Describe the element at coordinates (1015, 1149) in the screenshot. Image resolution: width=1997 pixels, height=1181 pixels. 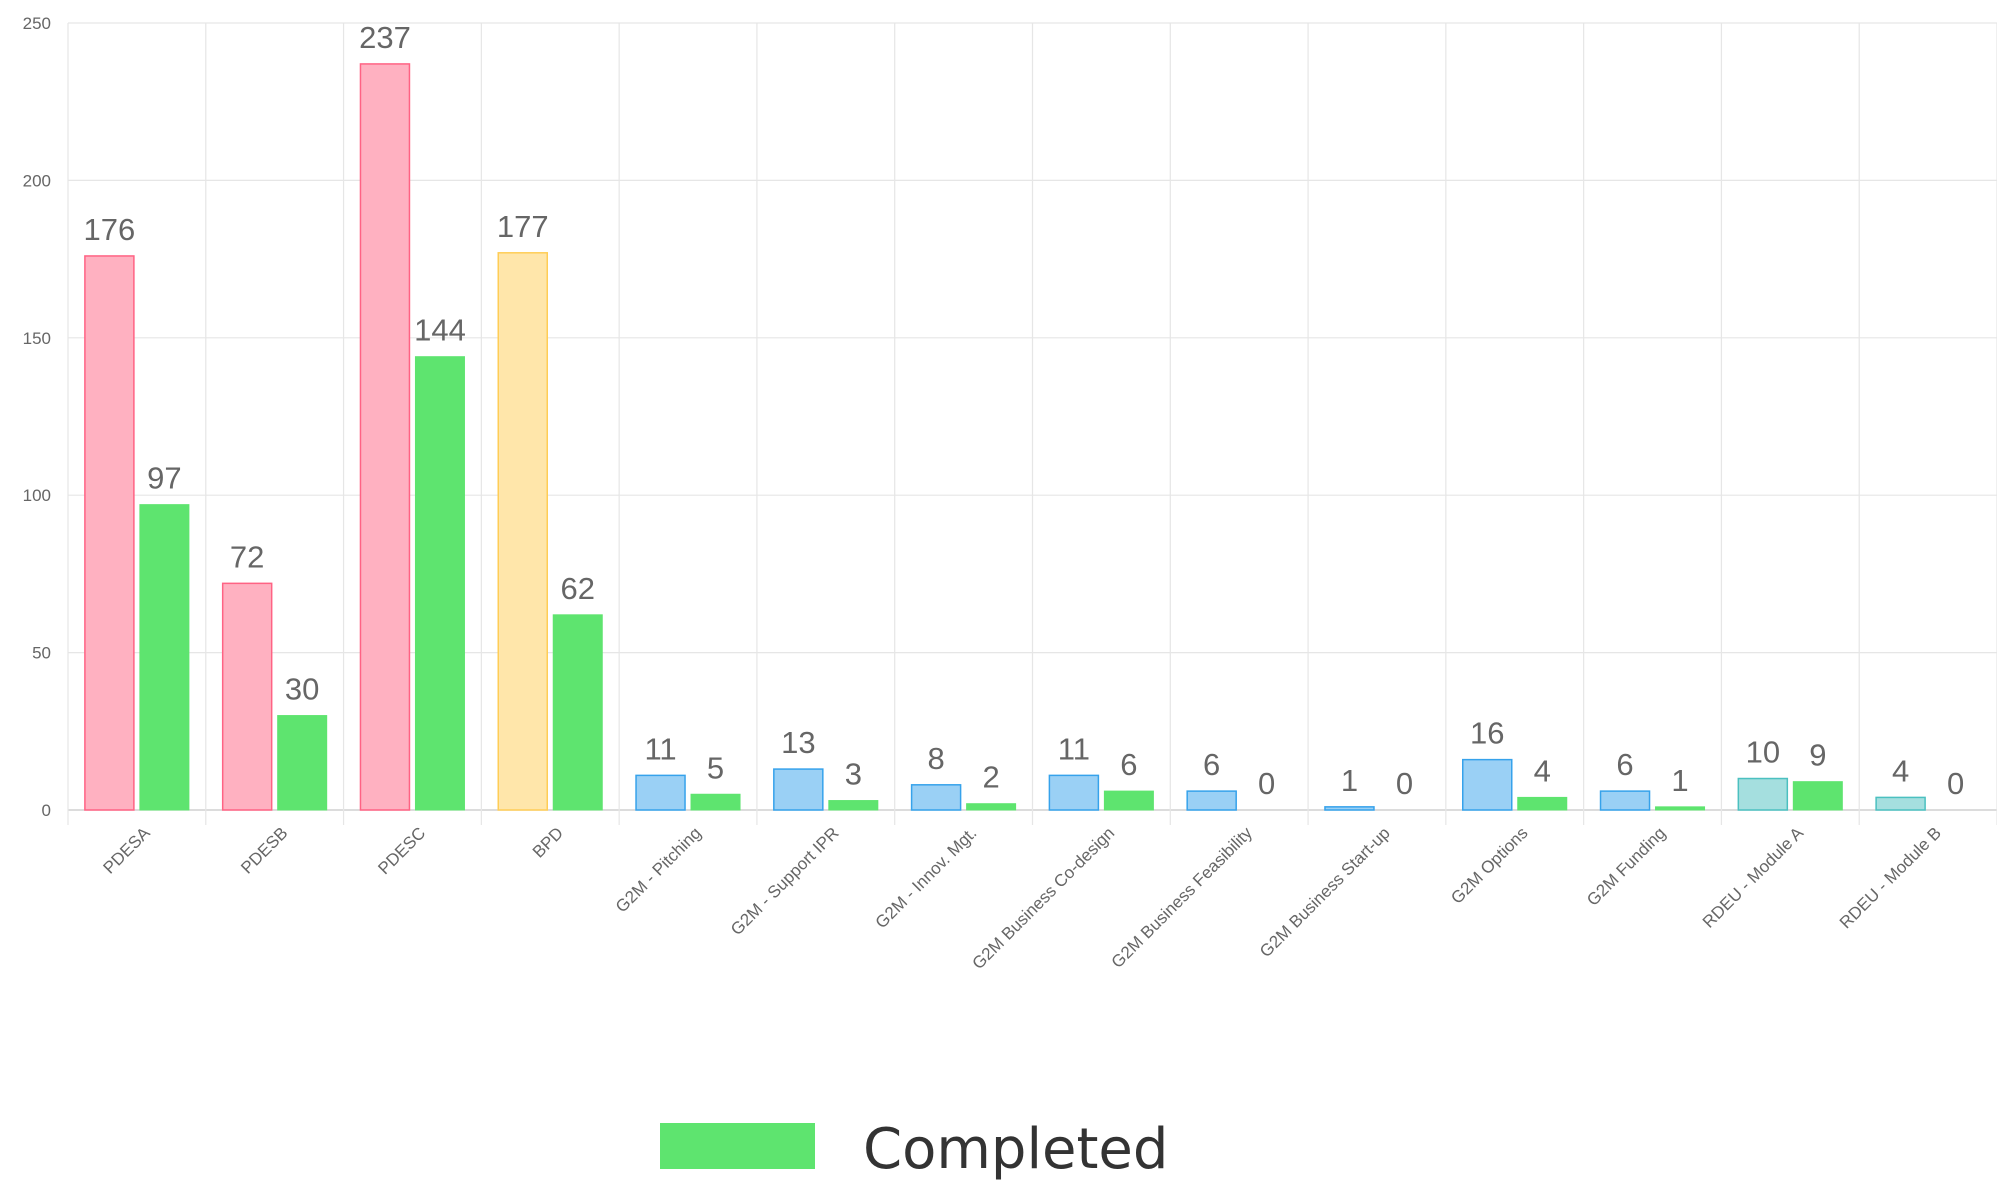
I see `legend-label-completed: Completed` at that location.